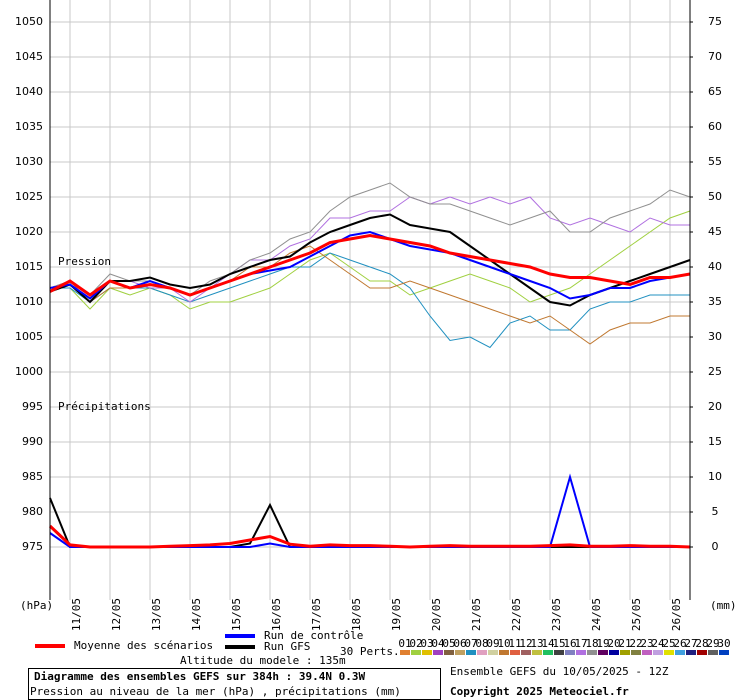  Describe the element at coordinates (668, 643) in the screenshot. I see `pert-number: 25` at that location.